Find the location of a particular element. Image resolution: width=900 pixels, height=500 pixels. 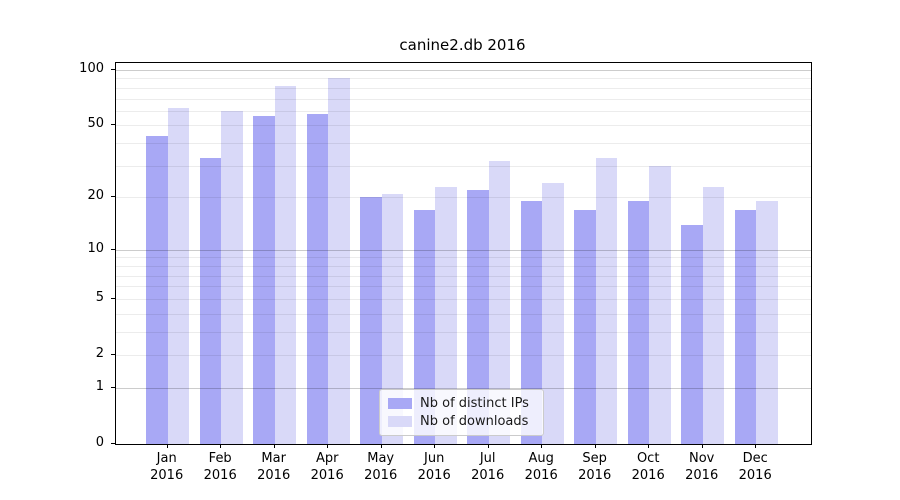

x-tick-label: Feb 2016 is located at coordinates (220, 467).